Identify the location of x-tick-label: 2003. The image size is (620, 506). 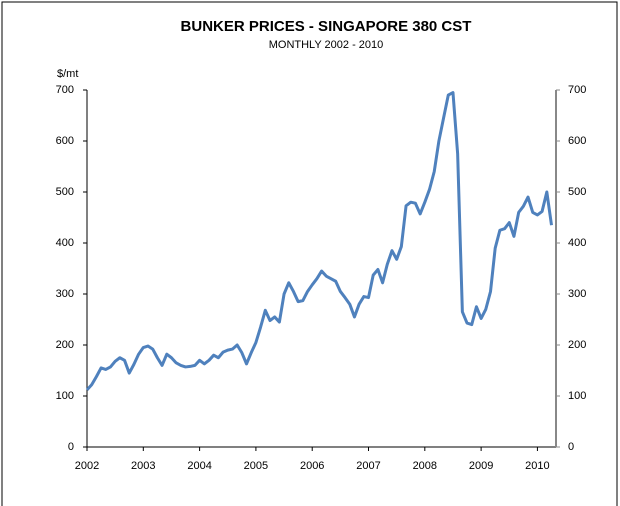
(143, 466).